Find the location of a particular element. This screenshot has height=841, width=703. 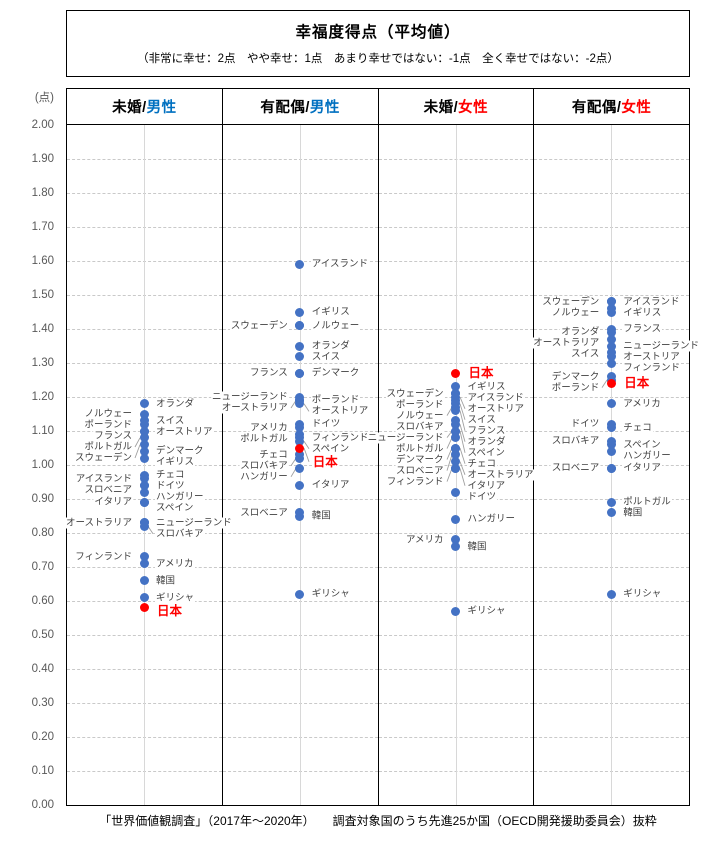

y-tick-label: 0.30 is located at coordinates (42, 703).